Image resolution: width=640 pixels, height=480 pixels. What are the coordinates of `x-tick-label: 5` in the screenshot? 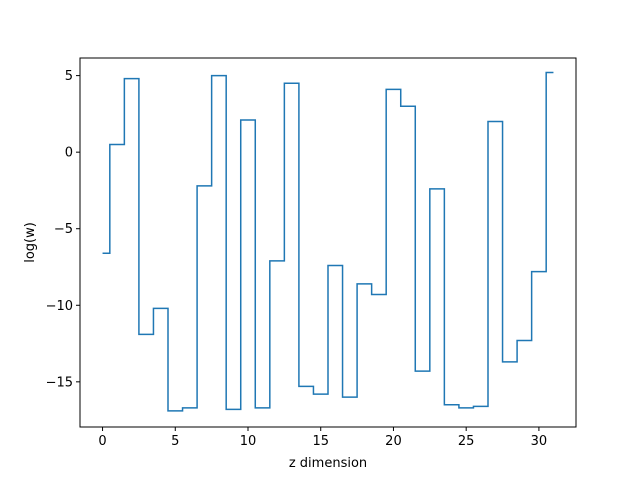 It's located at (175, 441).